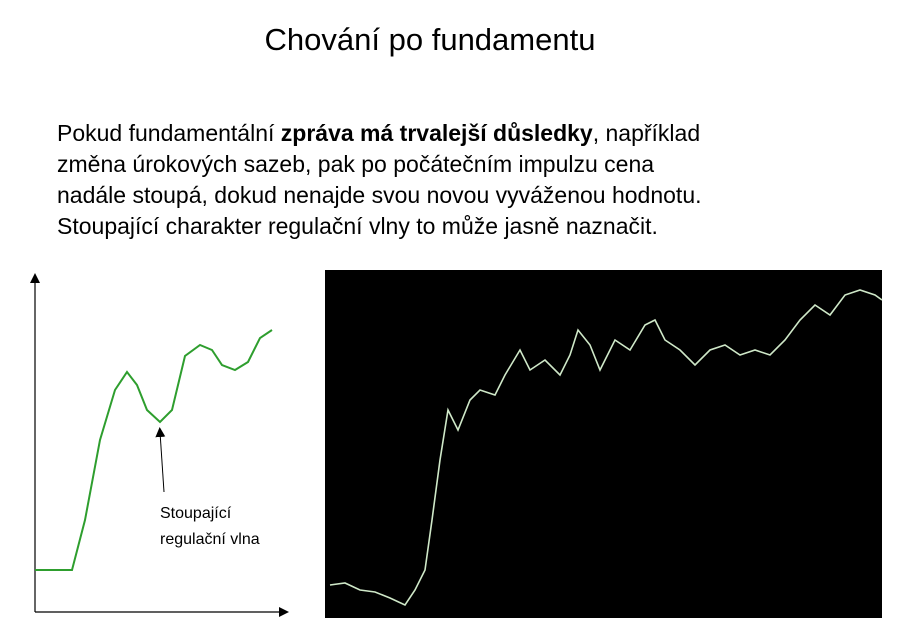 The width and height of the screenshot is (910, 640). Describe the element at coordinates (436, 133) in the screenshot. I see `bold-text: zpráva má trvalejší důsledky` at that location.